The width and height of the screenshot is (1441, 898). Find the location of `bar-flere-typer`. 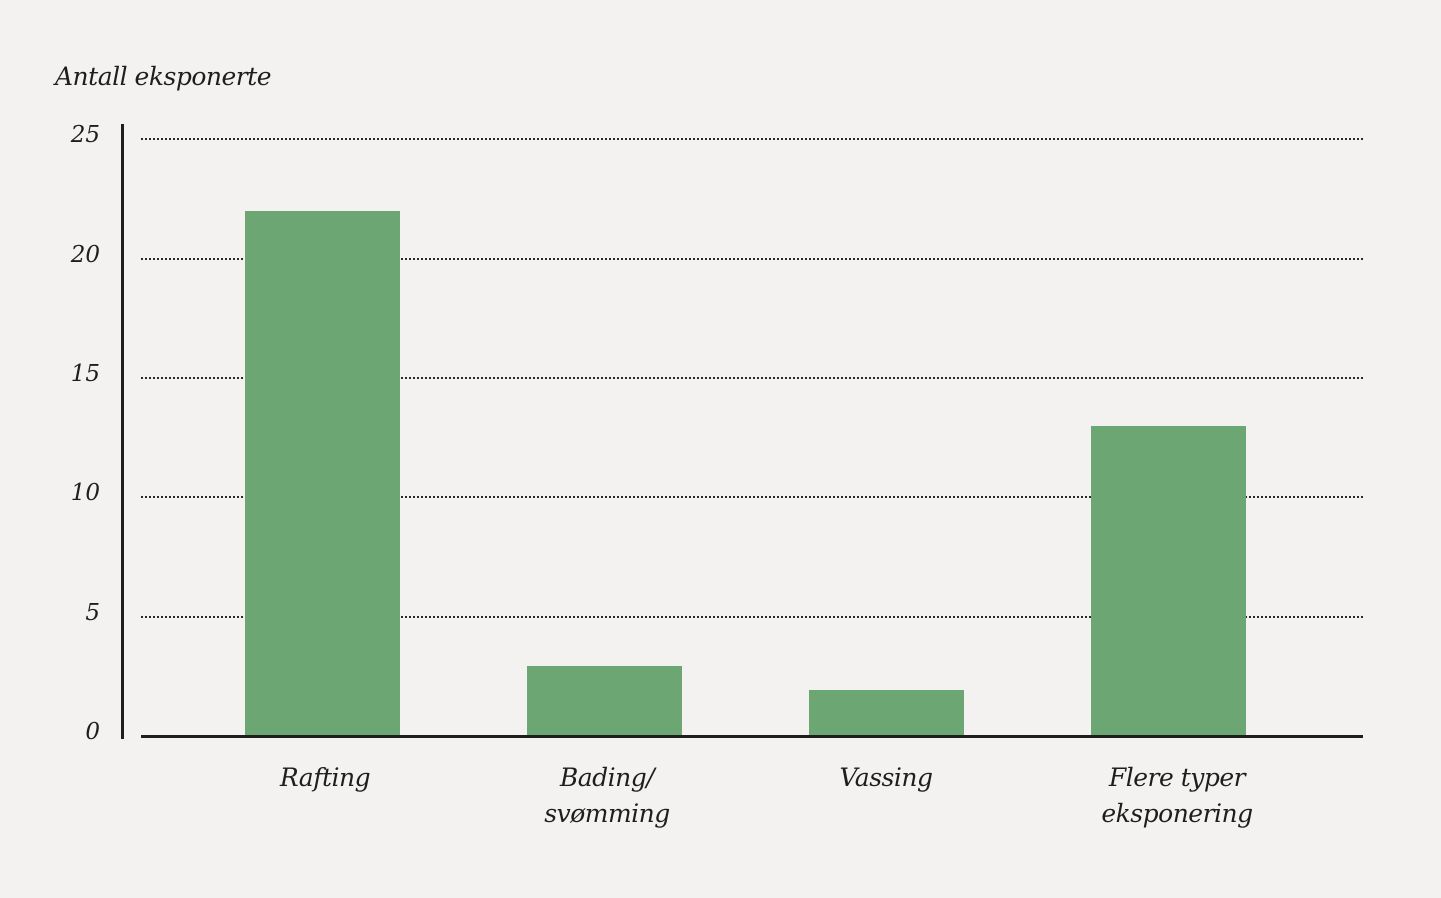

bar-flere-typer is located at coordinates (1168, 581).